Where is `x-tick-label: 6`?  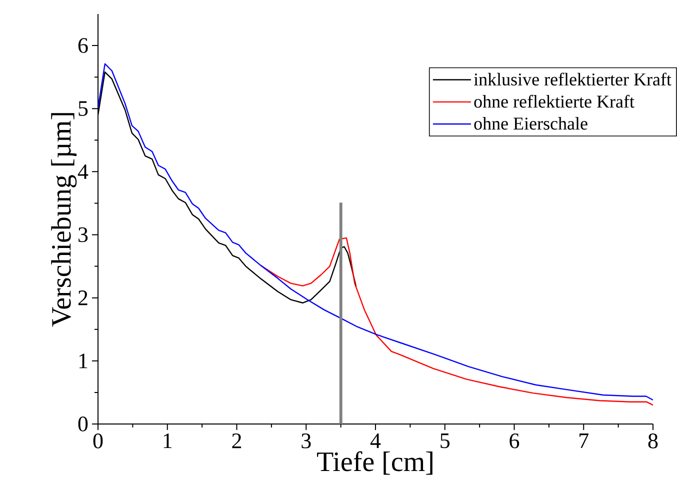
x-tick-label: 6 is located at coordinates (515, 441).